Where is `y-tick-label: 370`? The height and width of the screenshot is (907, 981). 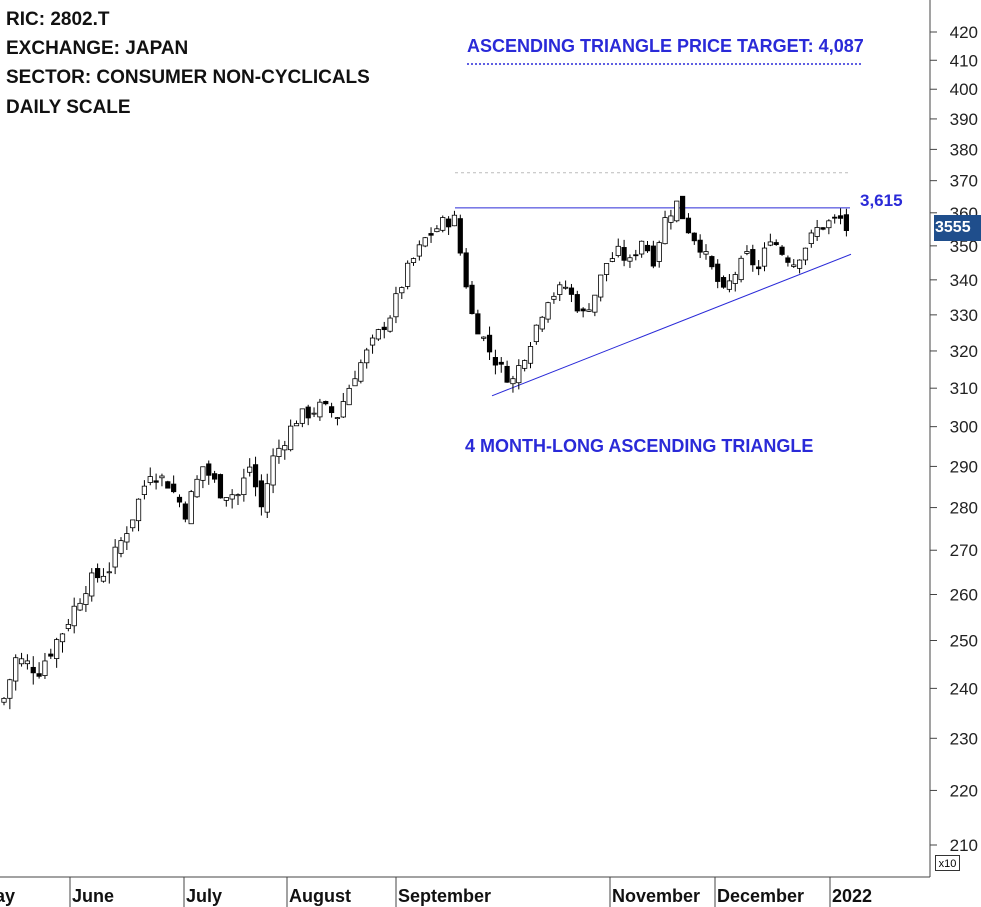 y-tick-label: 370 is located at coordinates (964, 181).